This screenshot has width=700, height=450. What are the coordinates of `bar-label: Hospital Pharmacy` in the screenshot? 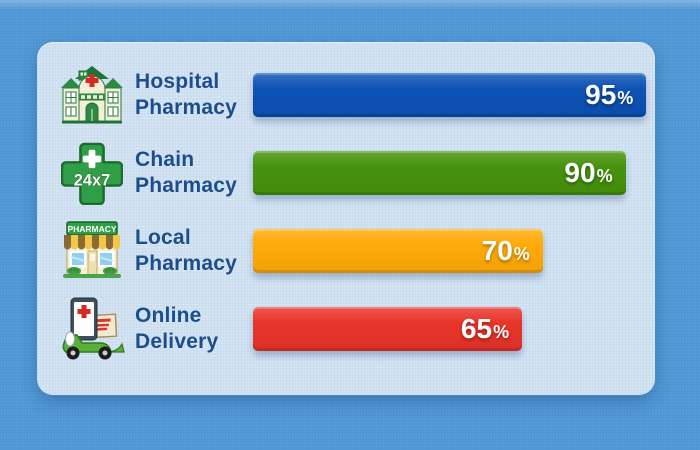 It's located at (192, 95).